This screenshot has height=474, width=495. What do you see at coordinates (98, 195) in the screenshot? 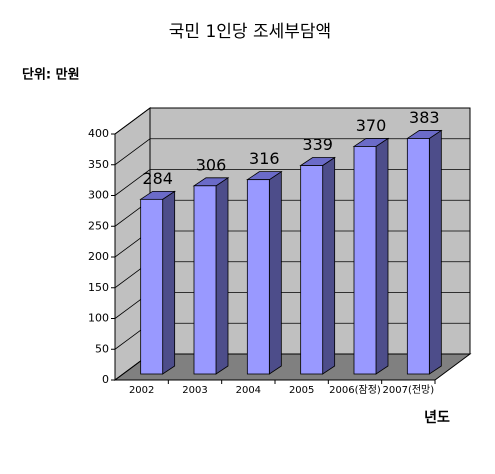
I see `y-tick-label: 300` at bounding box center [98, 195].